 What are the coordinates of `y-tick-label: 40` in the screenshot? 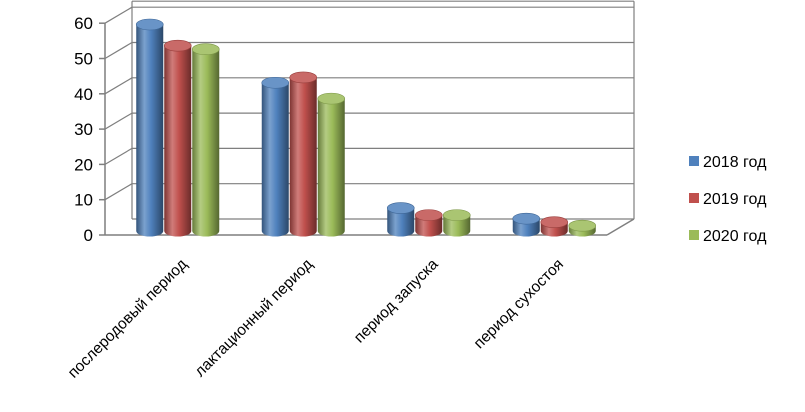 It's located at (83, 94).